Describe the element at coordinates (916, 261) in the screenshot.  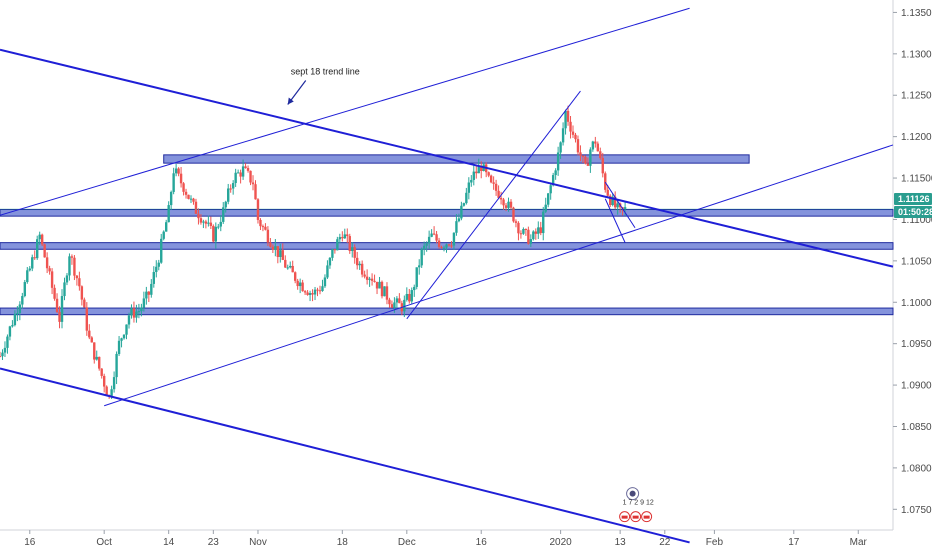
I see `y-tick-label: 1.10500` at that location.